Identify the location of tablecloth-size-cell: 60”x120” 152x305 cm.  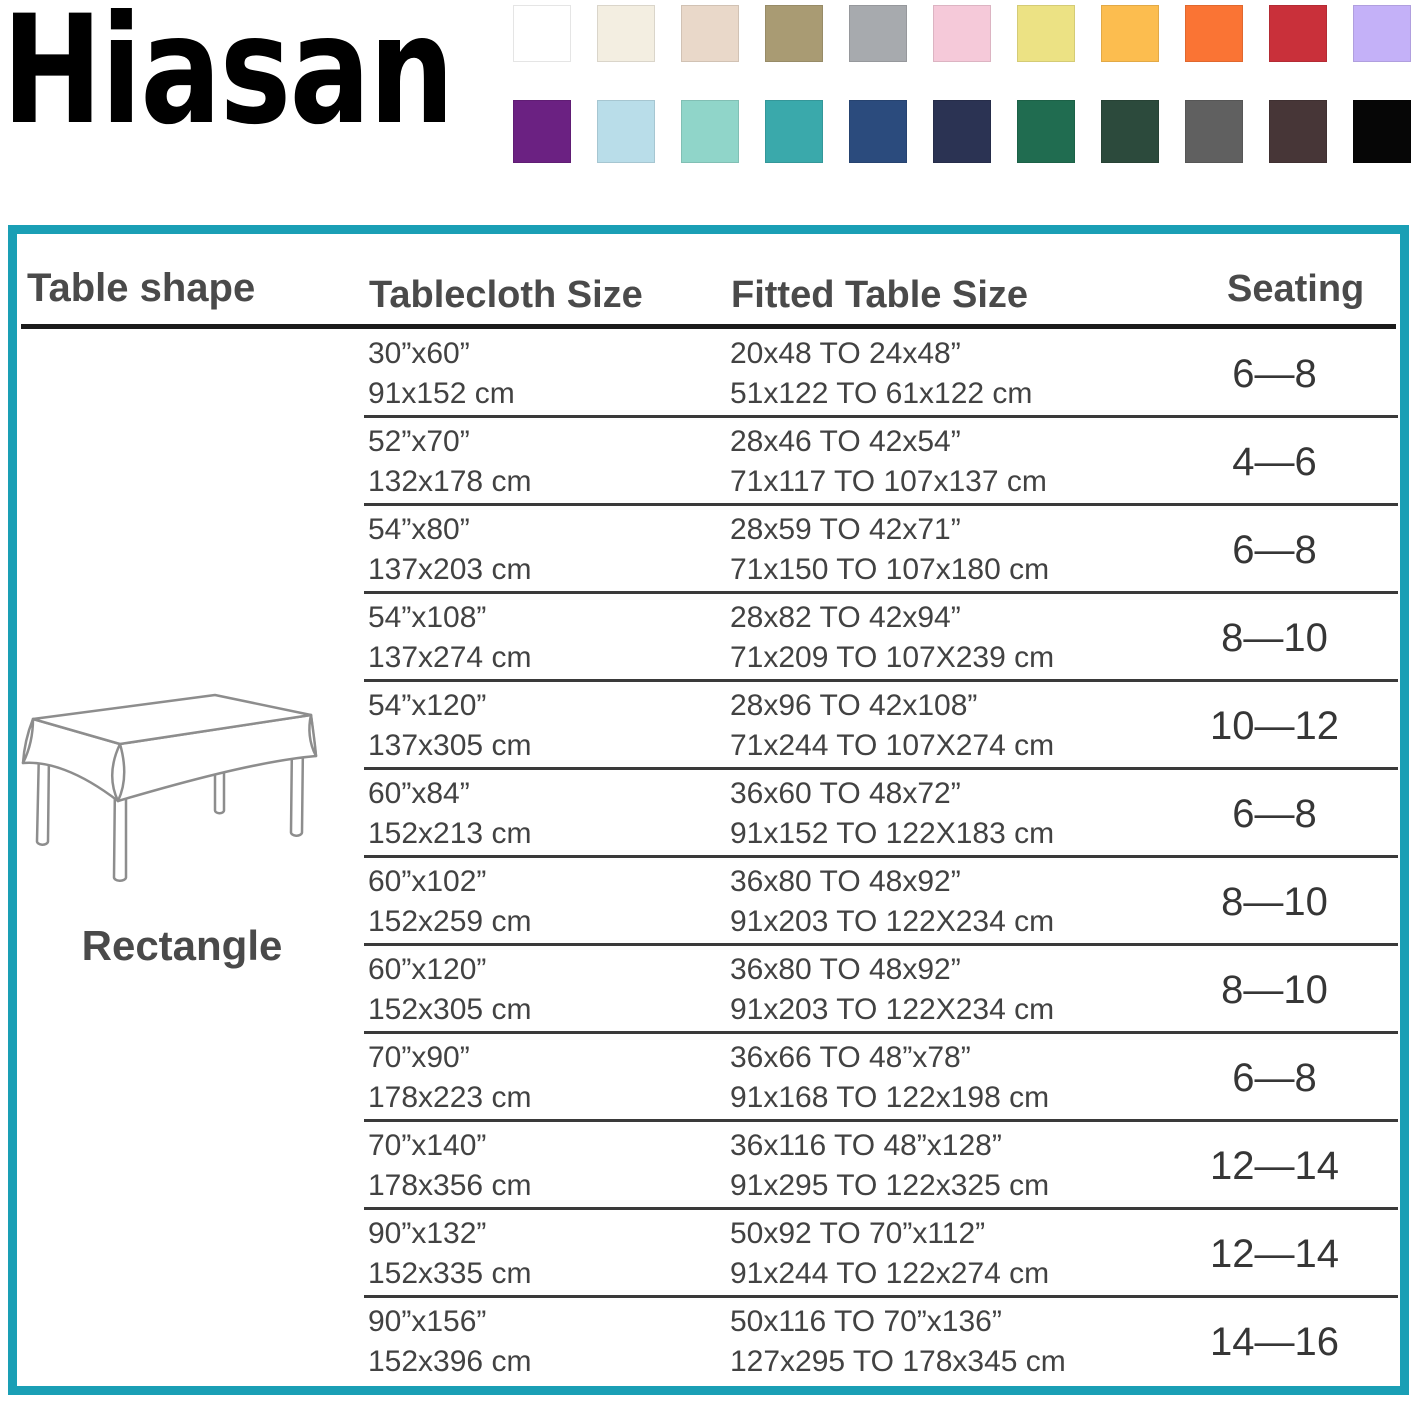
(449, 990).